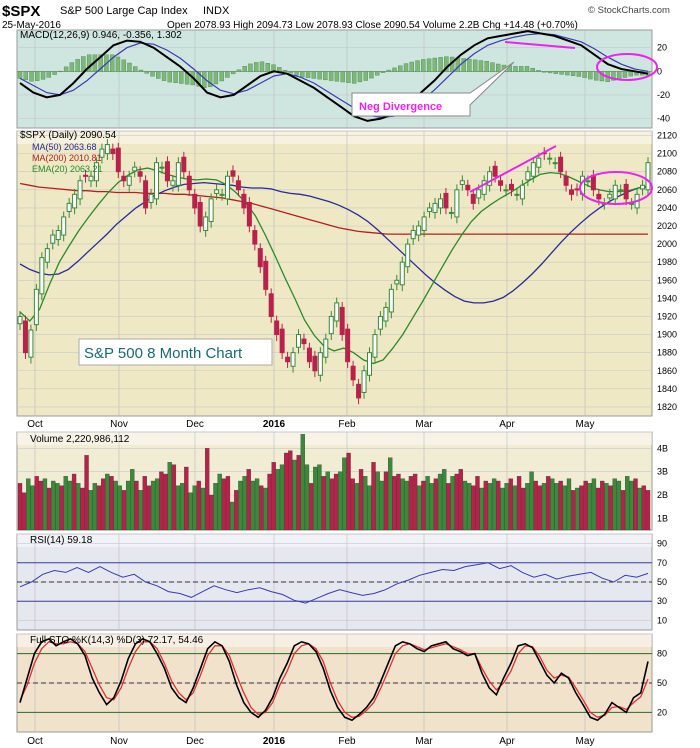 The image size is (700, 748). What do you see at coordinates (667, 262) in the screenshot?
I see `y-tick-label: 1980` at bounding box center [667, 262].